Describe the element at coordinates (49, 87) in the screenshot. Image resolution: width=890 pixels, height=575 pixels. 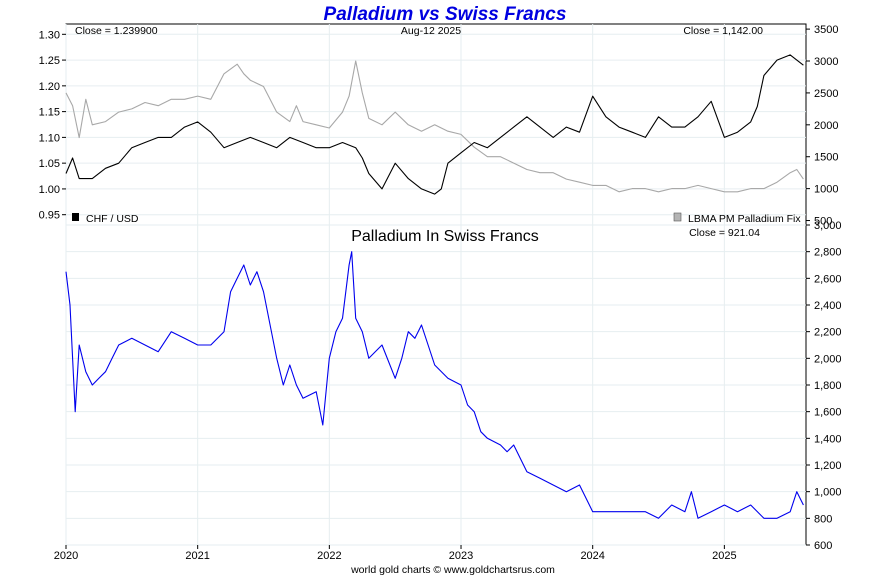
I see `left-tick-label: 1.20` at that location.